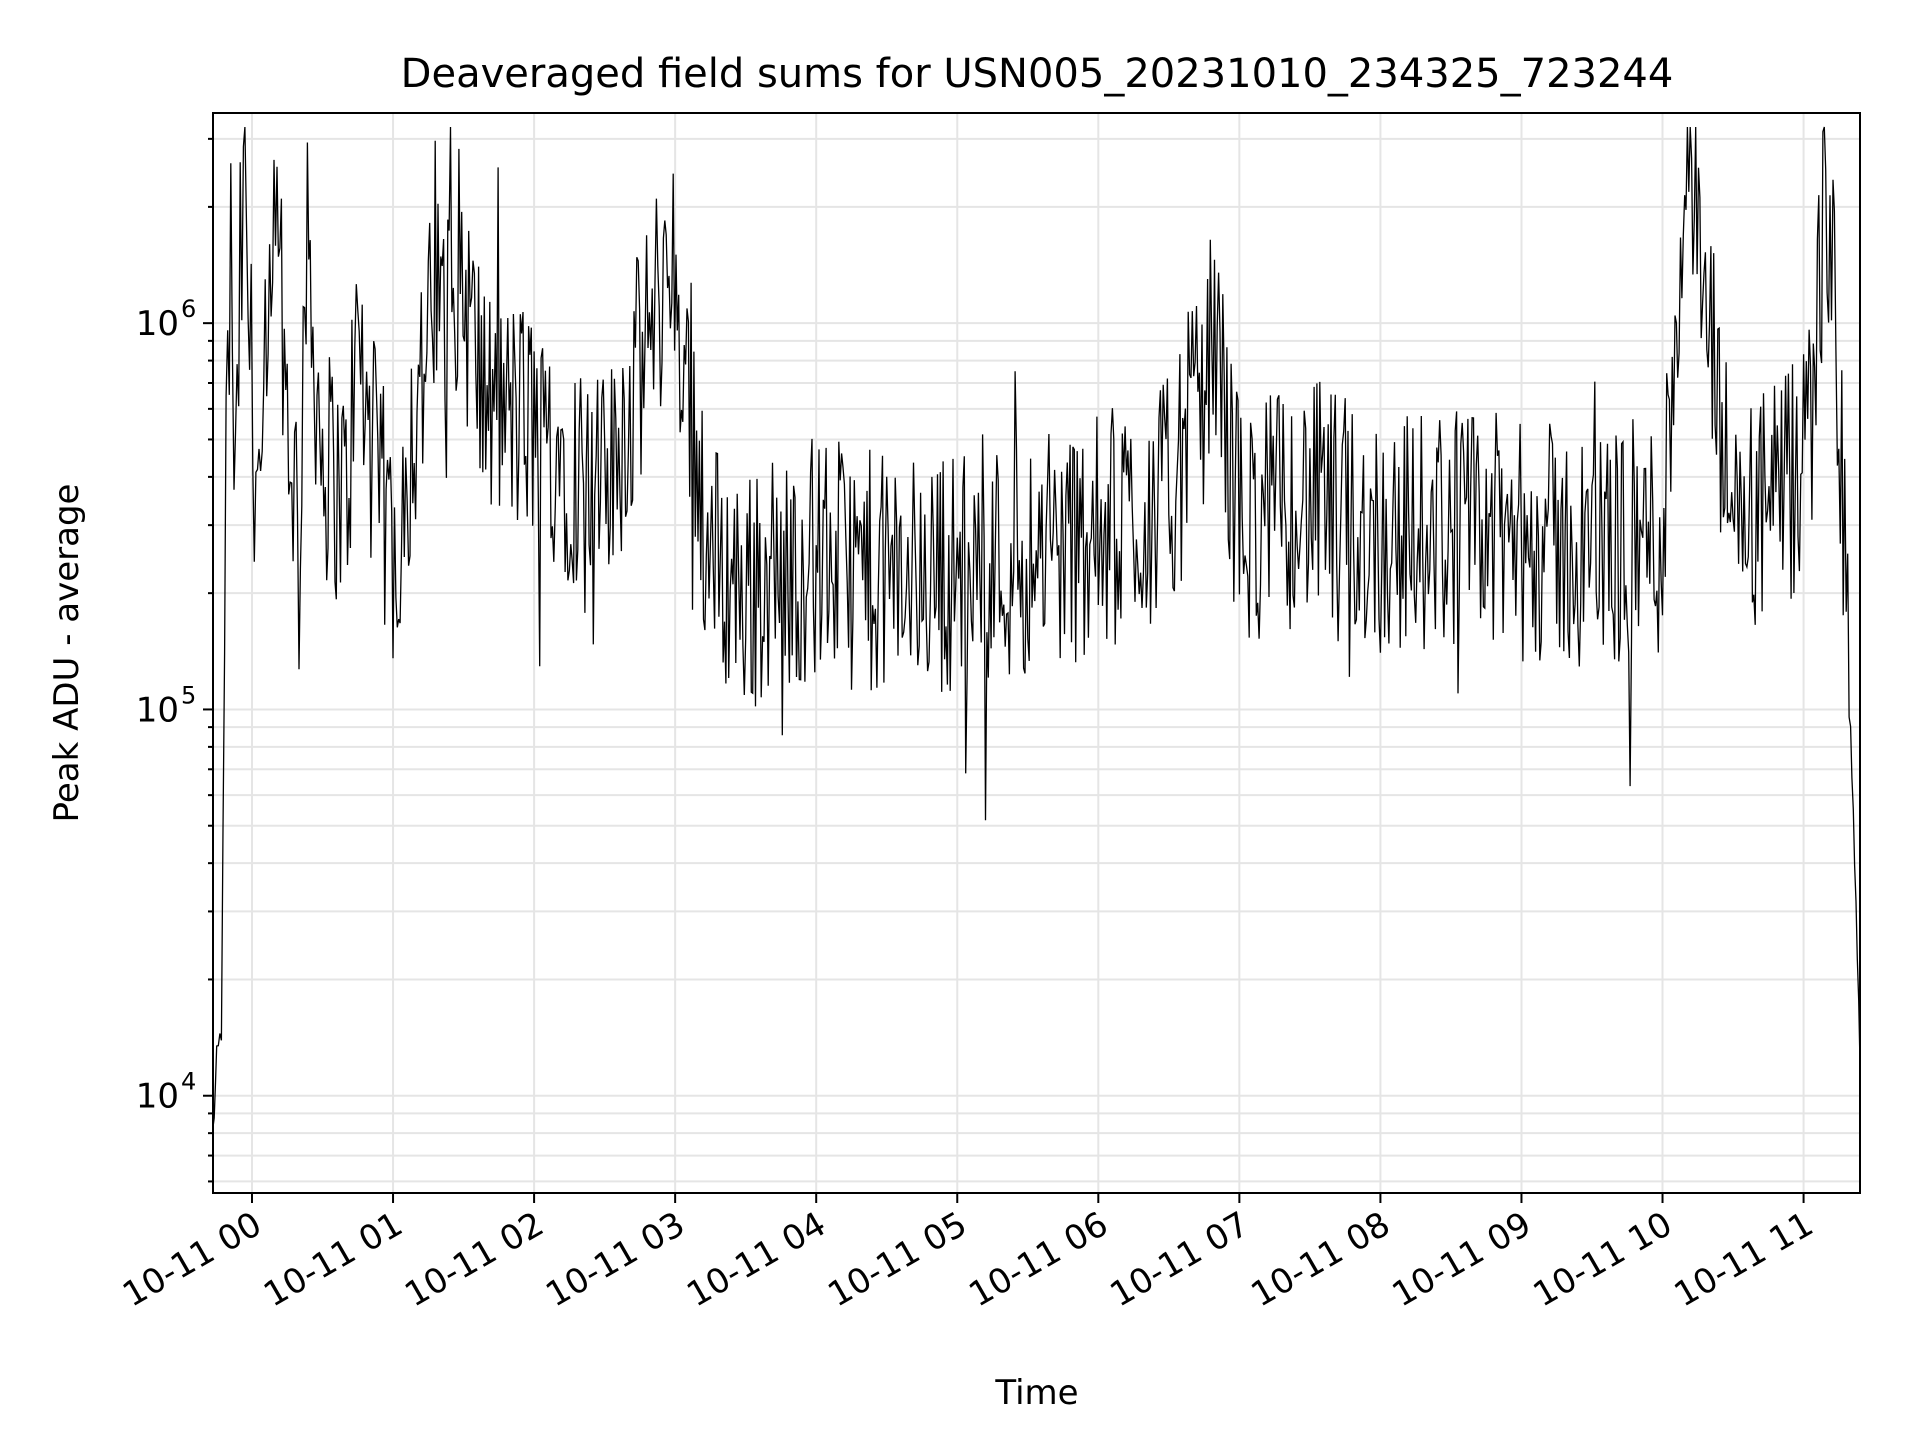 This screenshot has width=1920, height=1440. What do you see at coordinates (188, 695) in the screenshot?
I see `y-tick-exponent: 5` at bounding box center [188, 695].